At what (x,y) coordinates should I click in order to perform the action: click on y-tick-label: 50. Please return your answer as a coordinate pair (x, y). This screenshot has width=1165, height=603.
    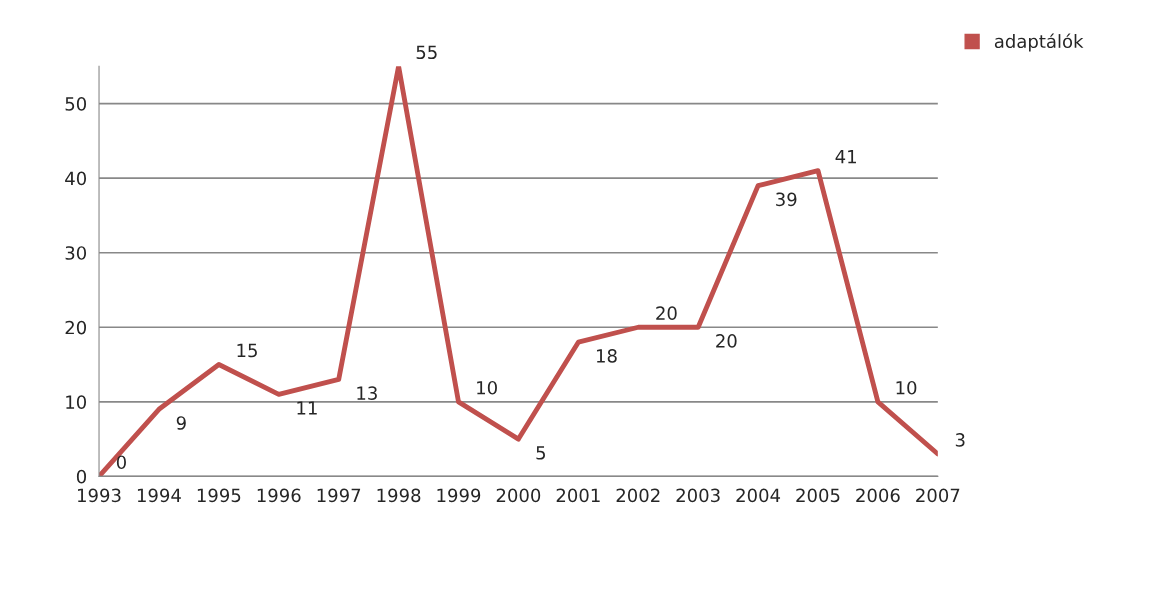
    Looking at the image, I should click on (76, 104).